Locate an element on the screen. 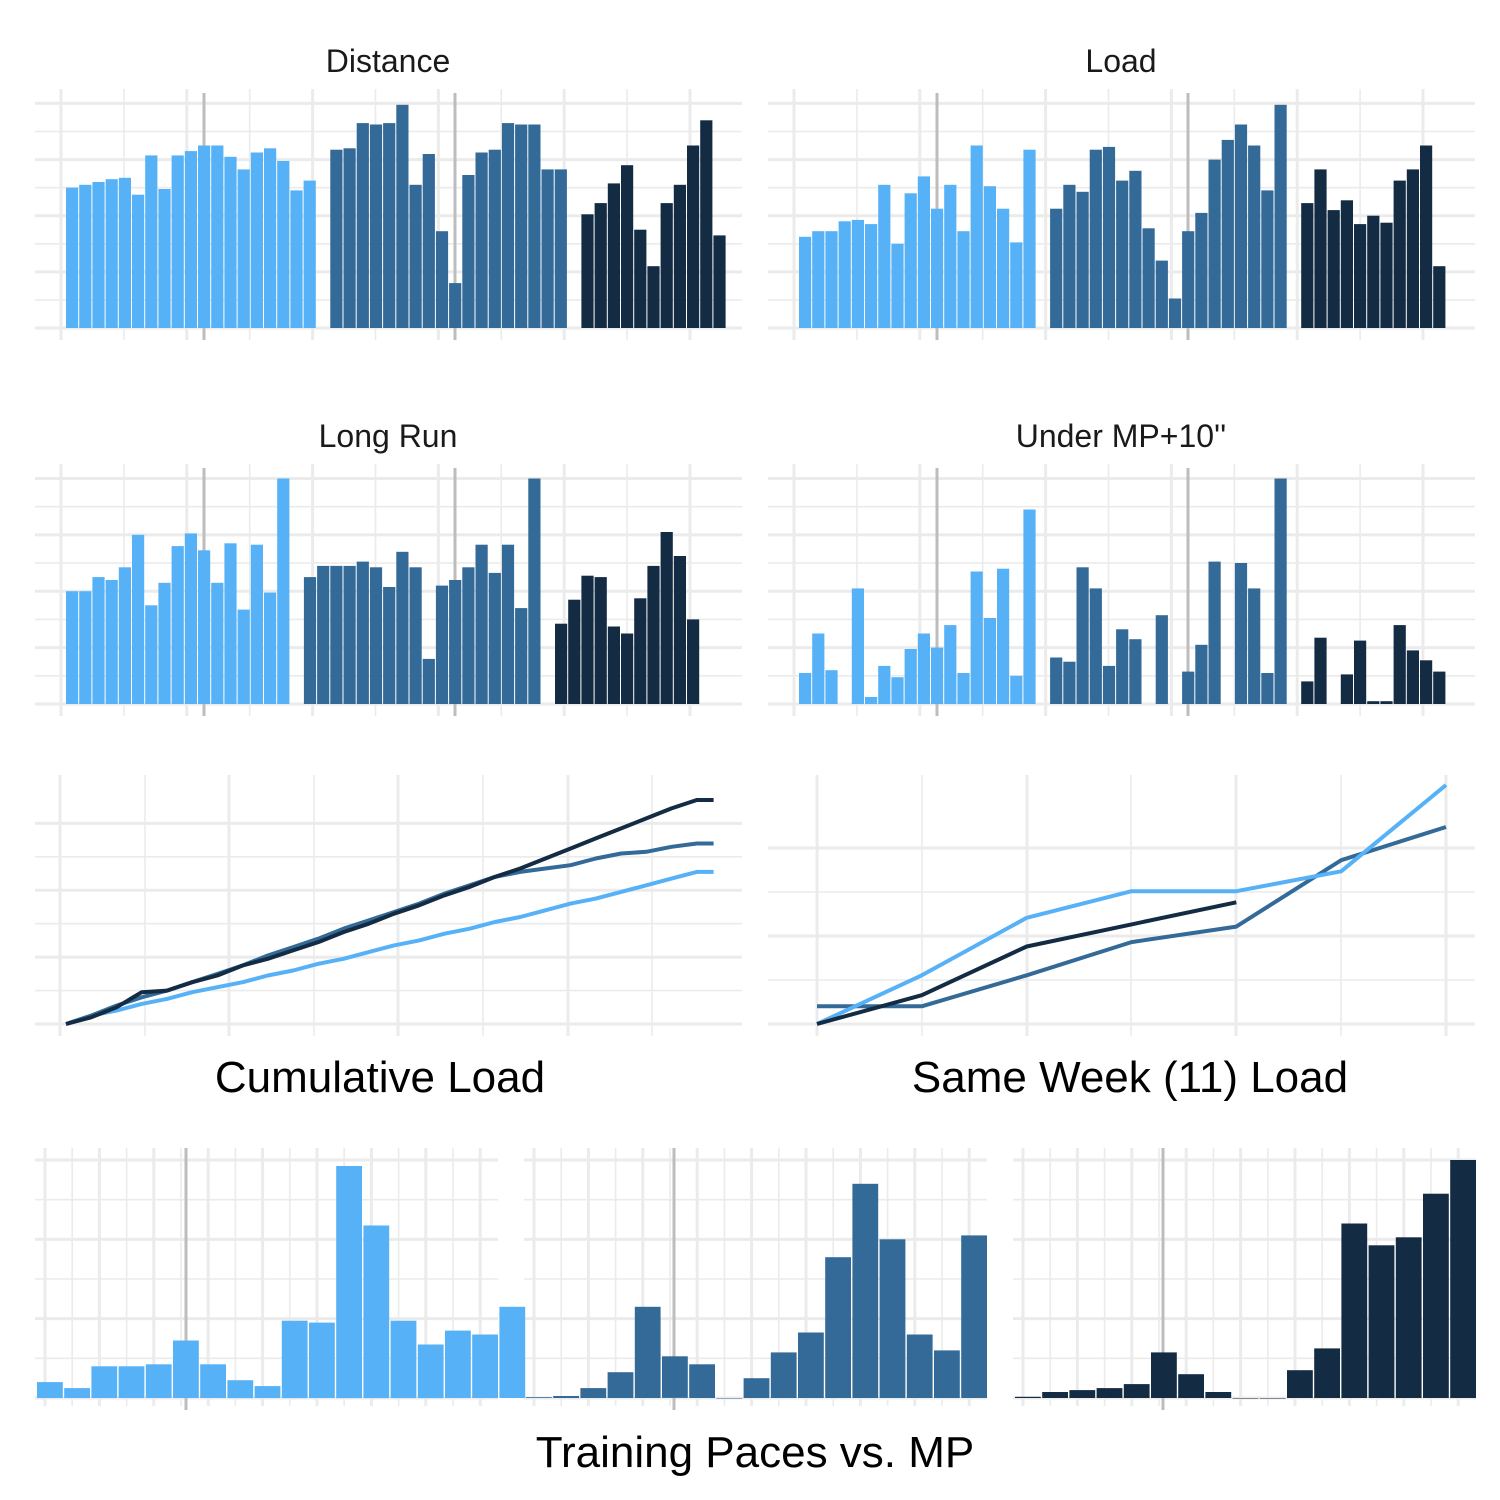  load-bars is located at coordinates (1122, 216).